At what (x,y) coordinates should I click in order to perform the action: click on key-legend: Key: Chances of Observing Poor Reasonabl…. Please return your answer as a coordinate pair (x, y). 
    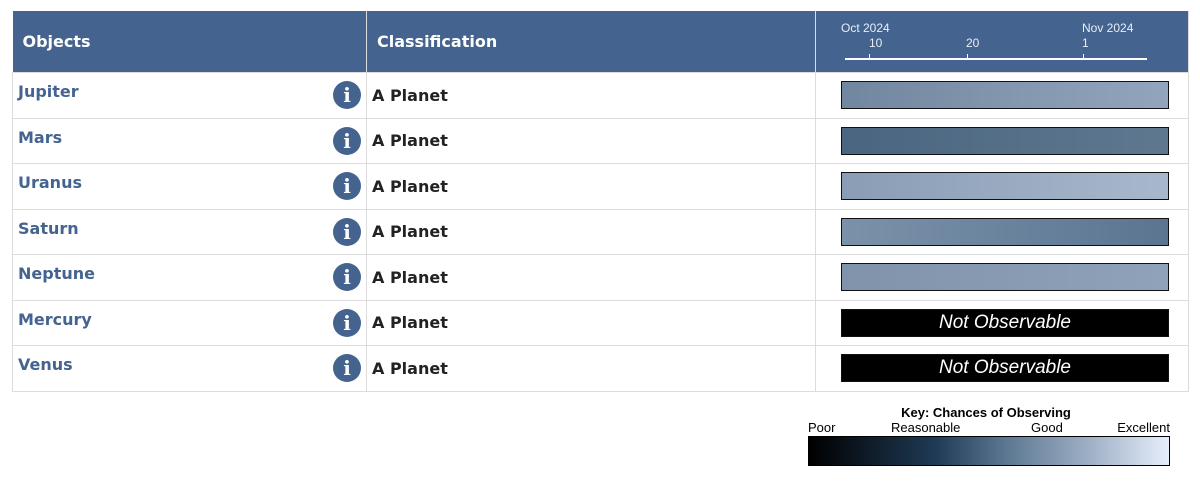
    Looking at the image, I should click on (989, 435).